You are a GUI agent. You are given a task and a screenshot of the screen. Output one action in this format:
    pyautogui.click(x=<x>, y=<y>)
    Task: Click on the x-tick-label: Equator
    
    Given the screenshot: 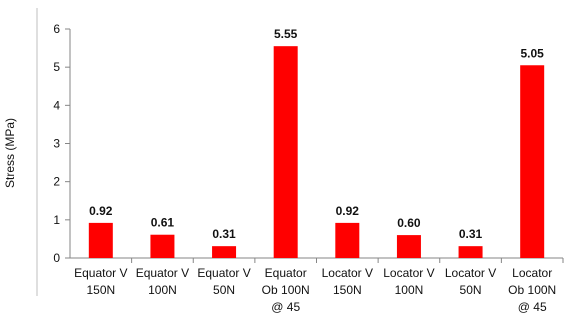 What is the action you would take?
    pyautogui.click(x=286, y=273)
    